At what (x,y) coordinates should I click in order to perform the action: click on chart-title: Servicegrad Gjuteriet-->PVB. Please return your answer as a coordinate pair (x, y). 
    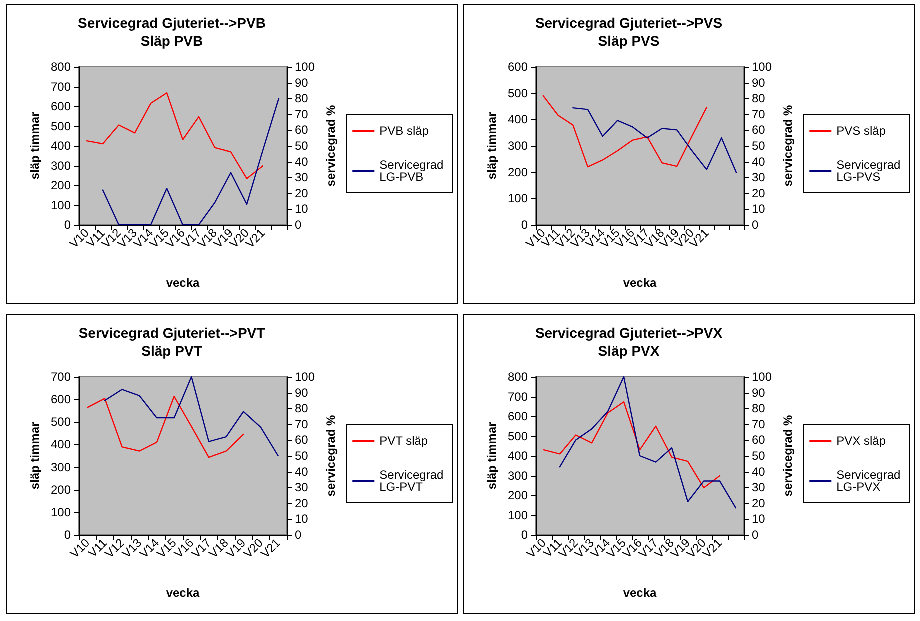
    Looking at the image, I should click on (172, 23).